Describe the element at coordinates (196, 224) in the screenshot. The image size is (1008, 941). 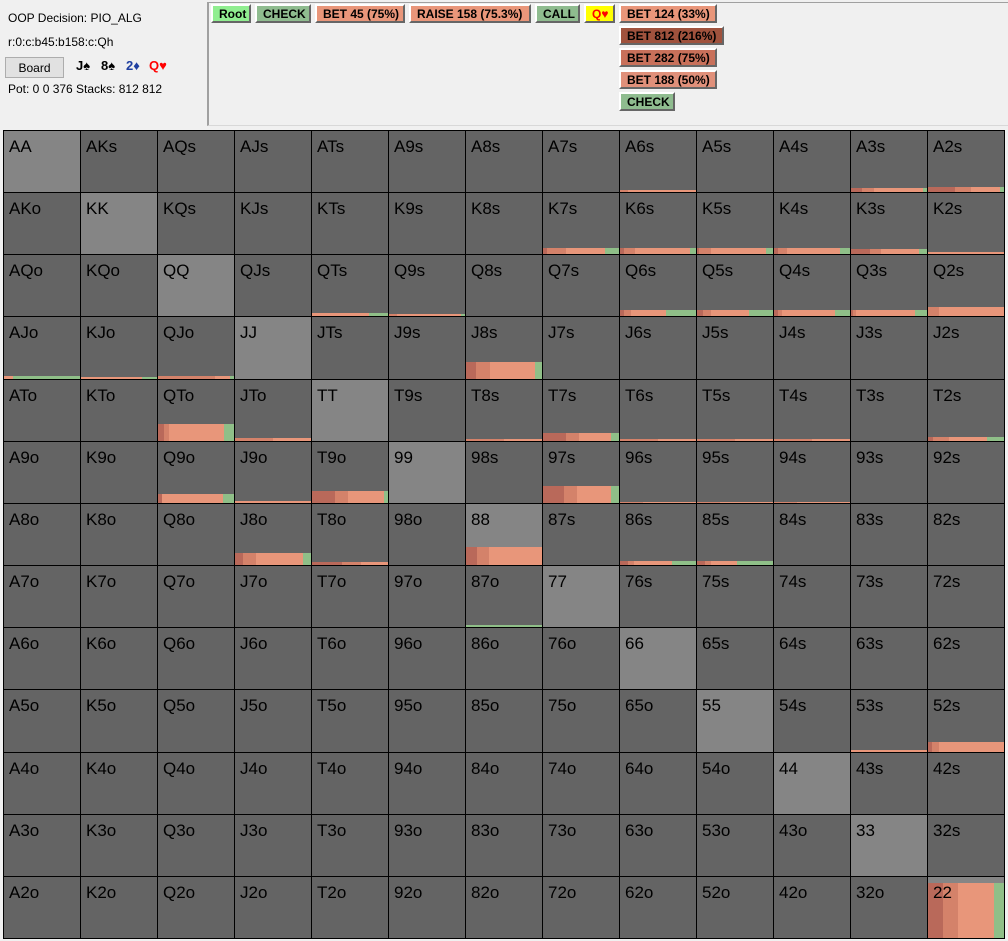
I see `hand-cell: KQs` at that location.